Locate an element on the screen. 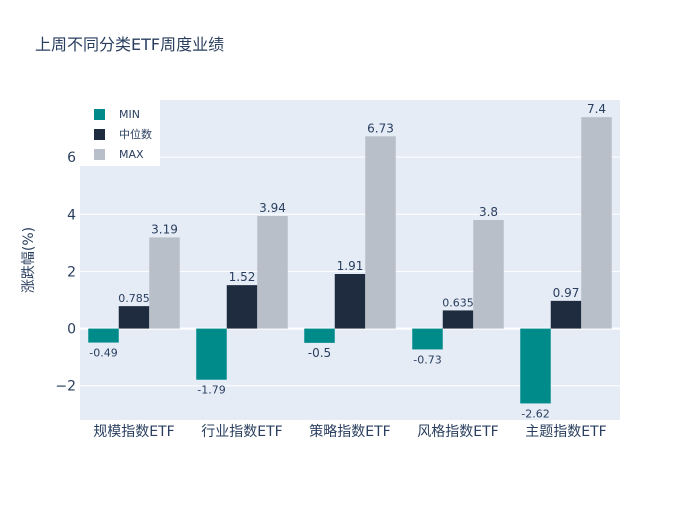 The width and height of the screenshot is (700, 505). data-label: -2.62 is located at coordinates (535, 413).